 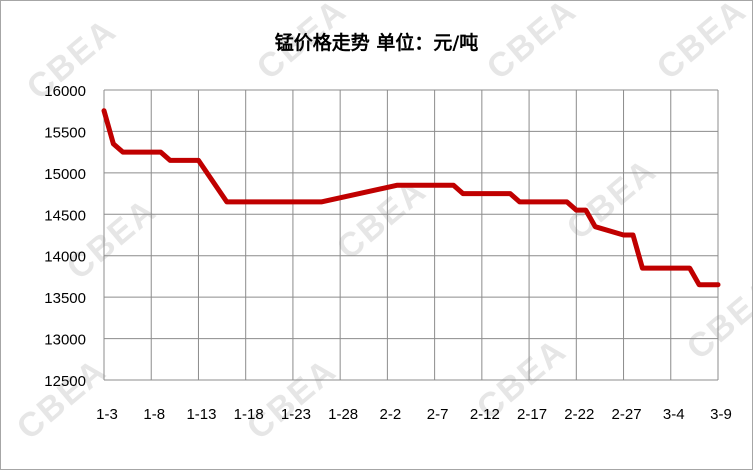 I want to click on x-tick-label: 1-8, so click(x=154, y=414).